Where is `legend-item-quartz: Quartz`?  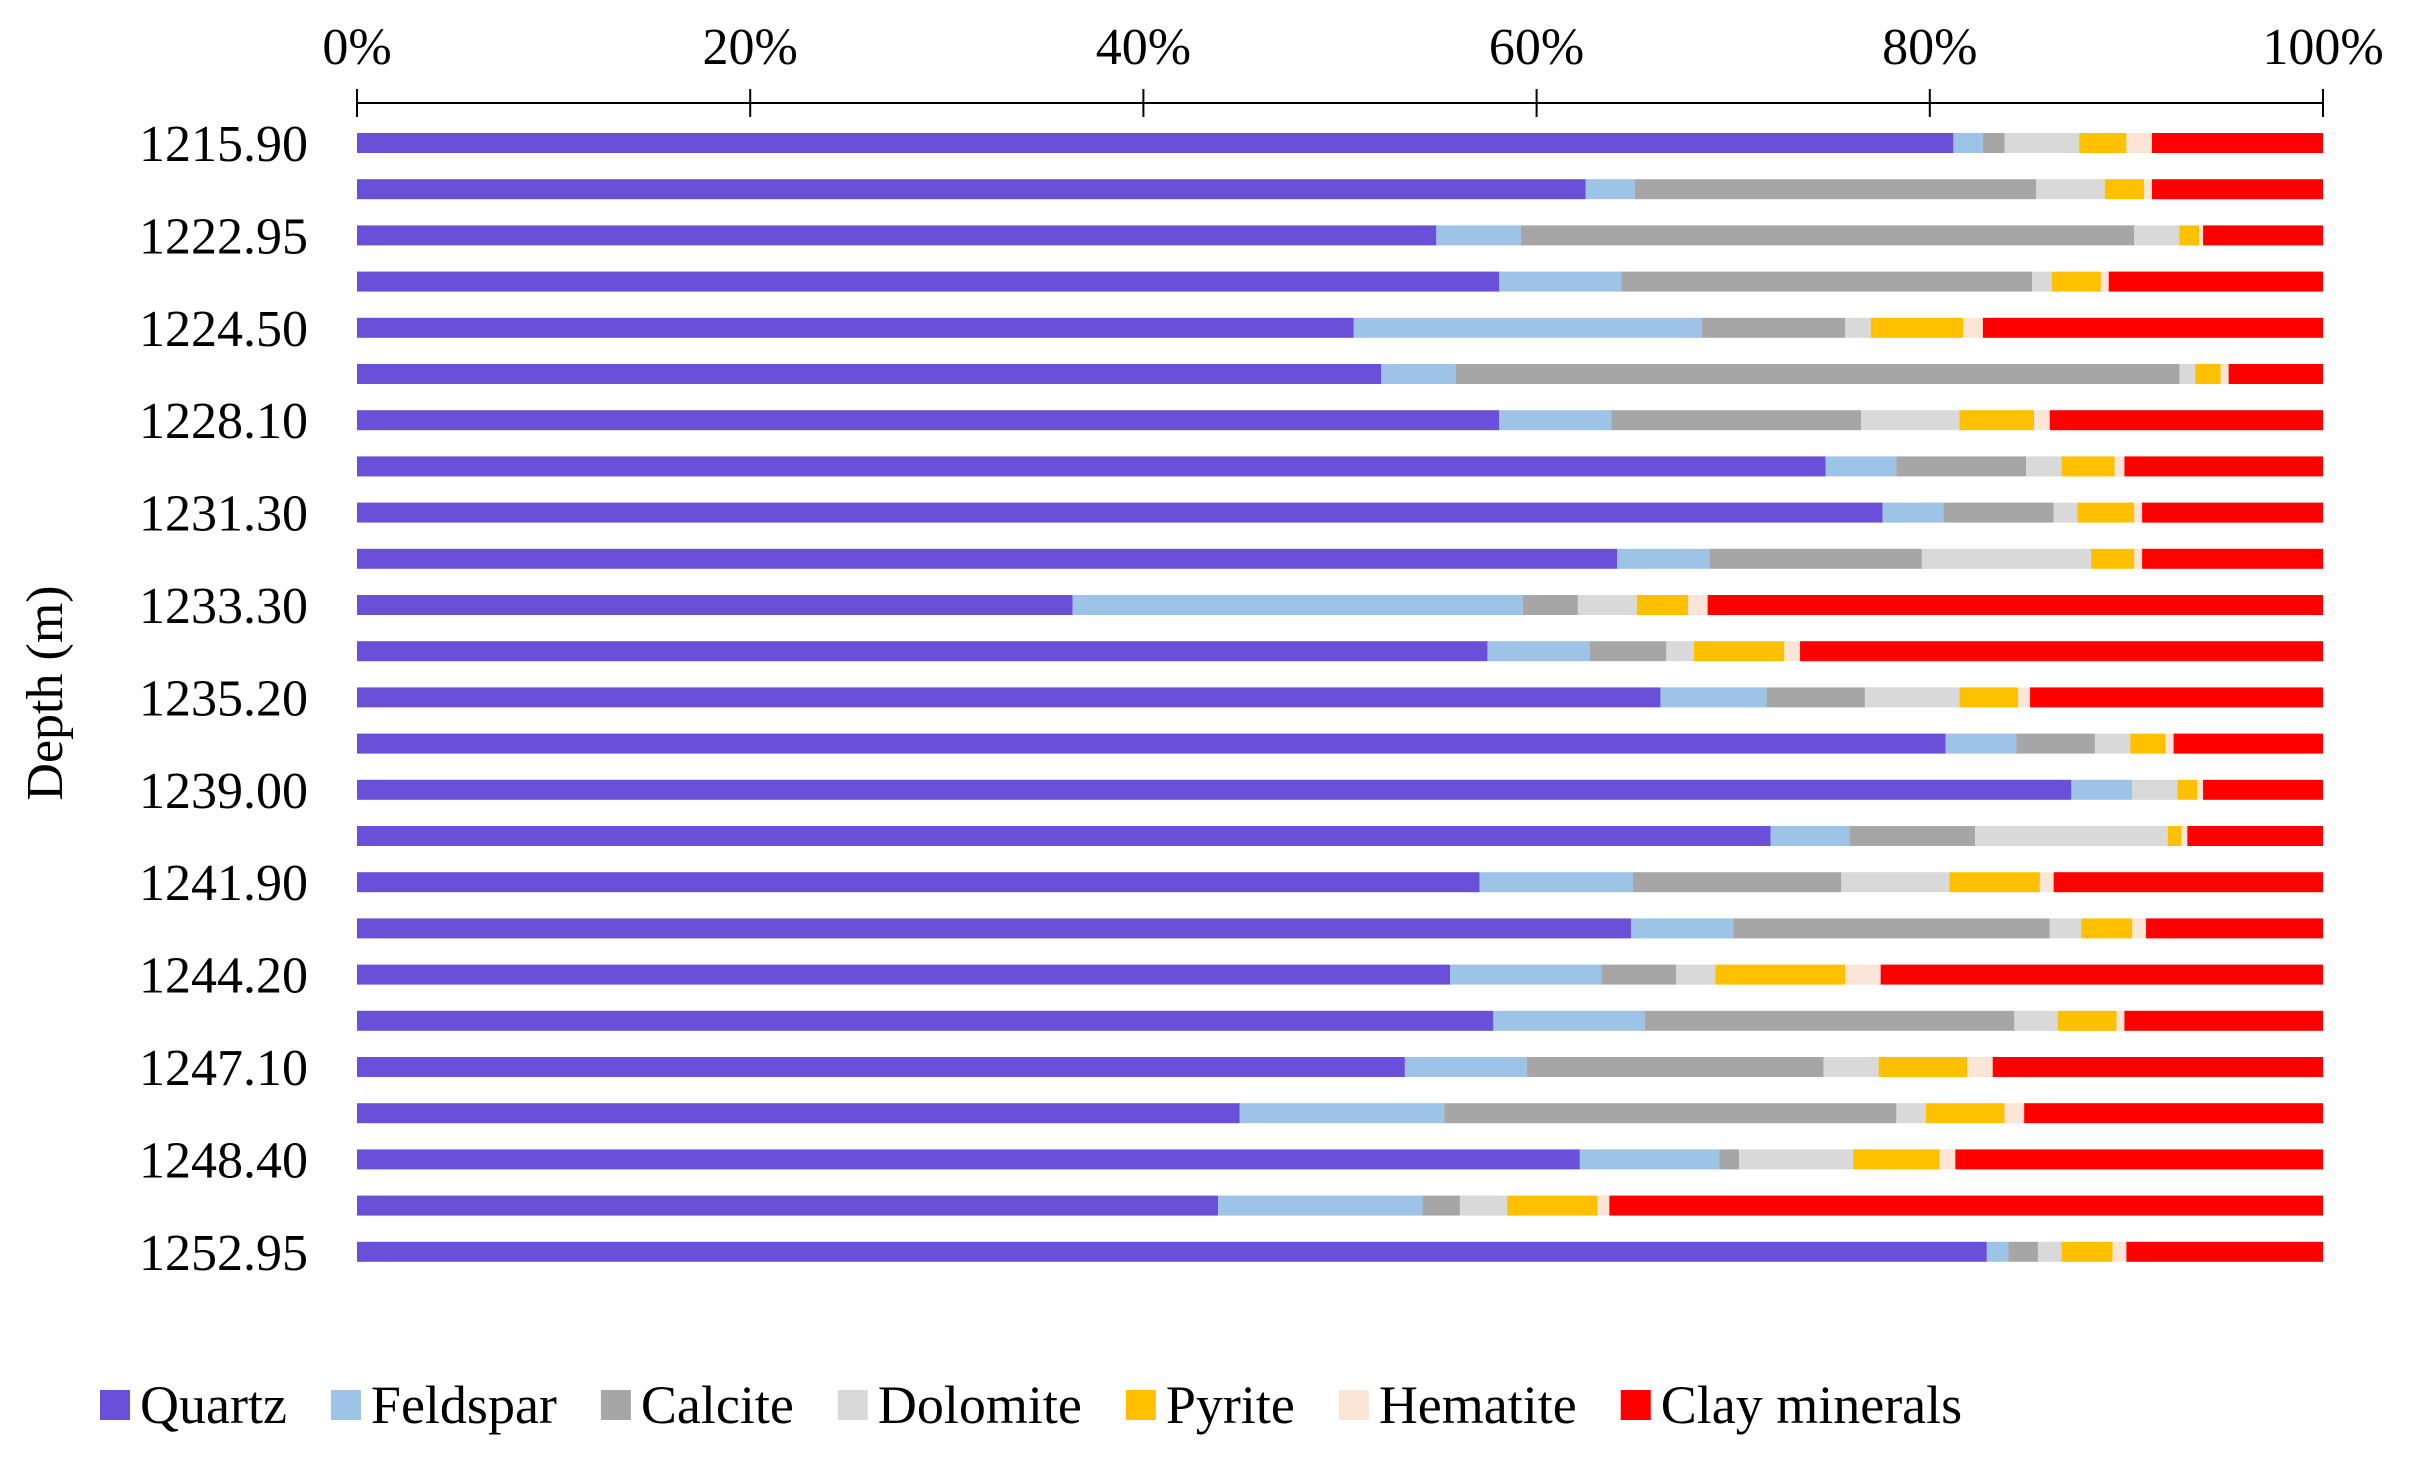 legend-item-quartz: Quartz is located at coordinates (193, 1405).